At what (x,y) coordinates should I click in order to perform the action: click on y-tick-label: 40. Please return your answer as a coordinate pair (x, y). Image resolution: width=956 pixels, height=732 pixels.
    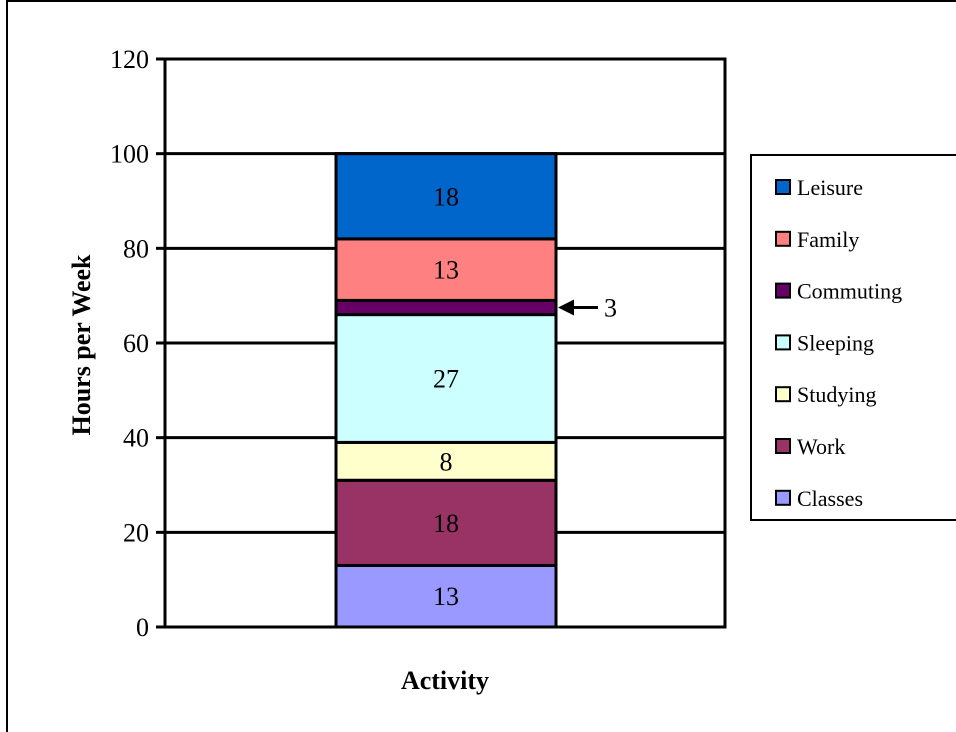
    Looking at the image, I should click on (136, 438).